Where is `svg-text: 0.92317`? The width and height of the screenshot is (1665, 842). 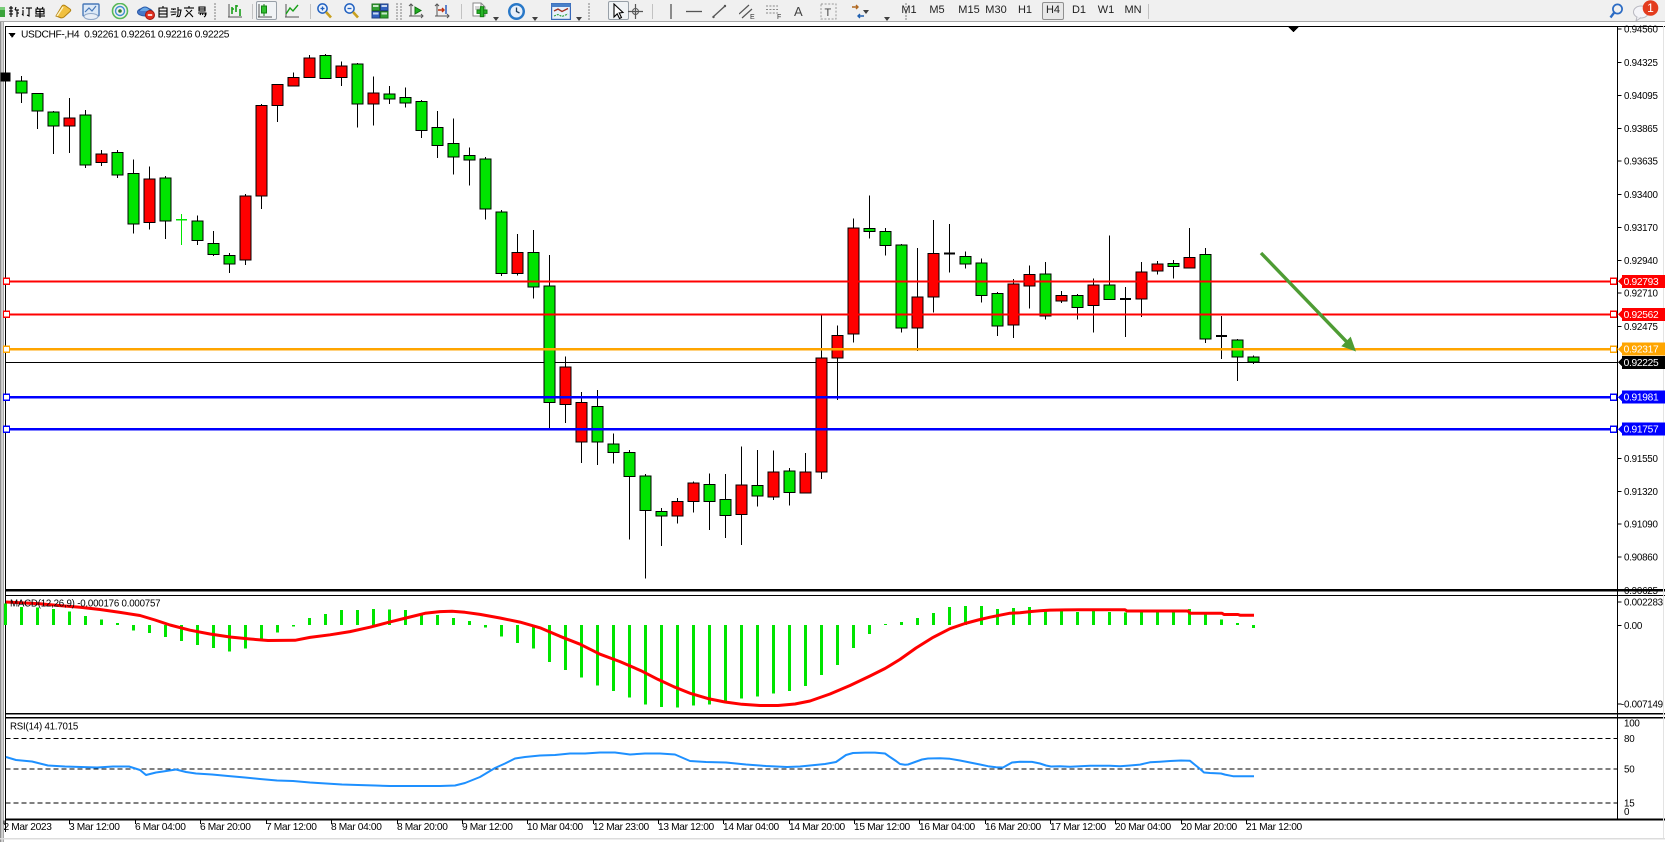 svg-text: 0.92317 is located at coordinates (1641, 350).